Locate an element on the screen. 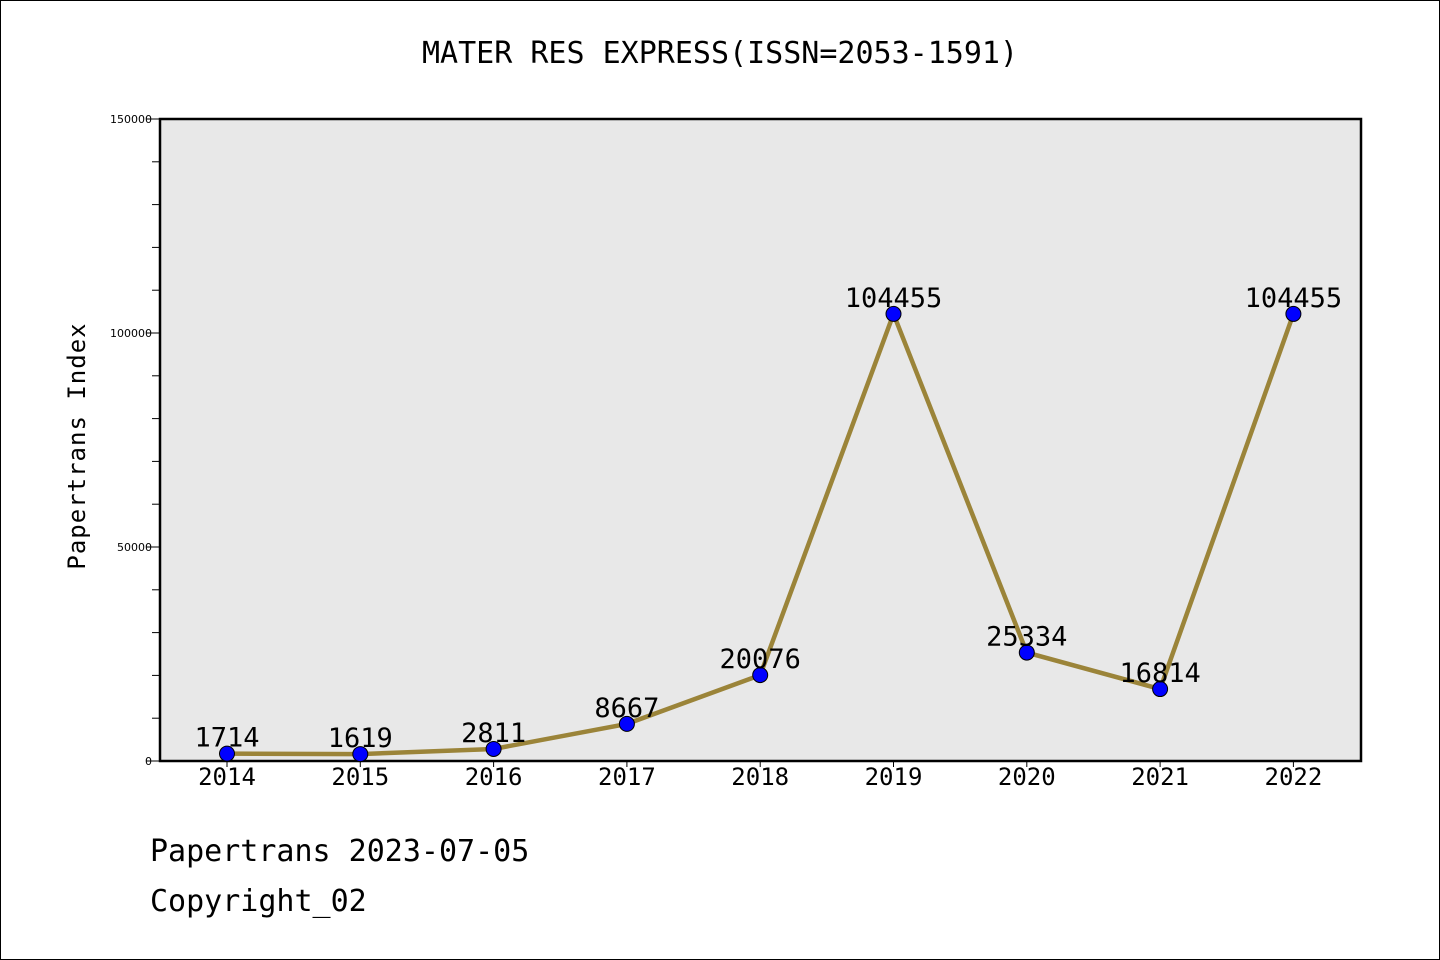 This screenshot has height=960, width=1440. x-tick-label: 2014 is located at coordinates (227, 777).